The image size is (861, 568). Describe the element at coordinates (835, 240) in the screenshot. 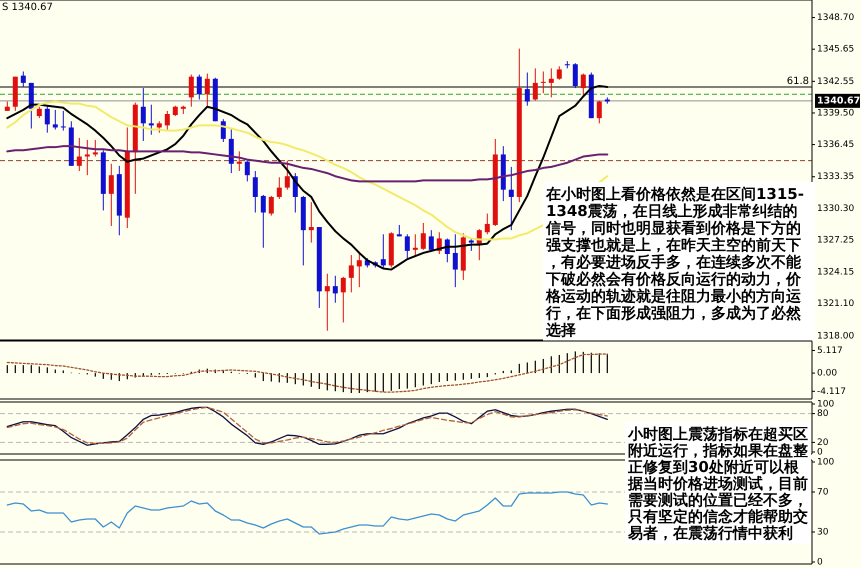

I see `y-tick-label: 1327.25` at that location.